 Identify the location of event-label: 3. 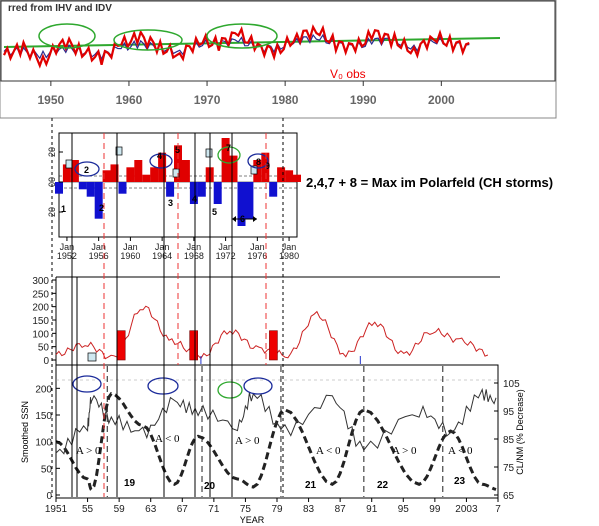
(170, 203).